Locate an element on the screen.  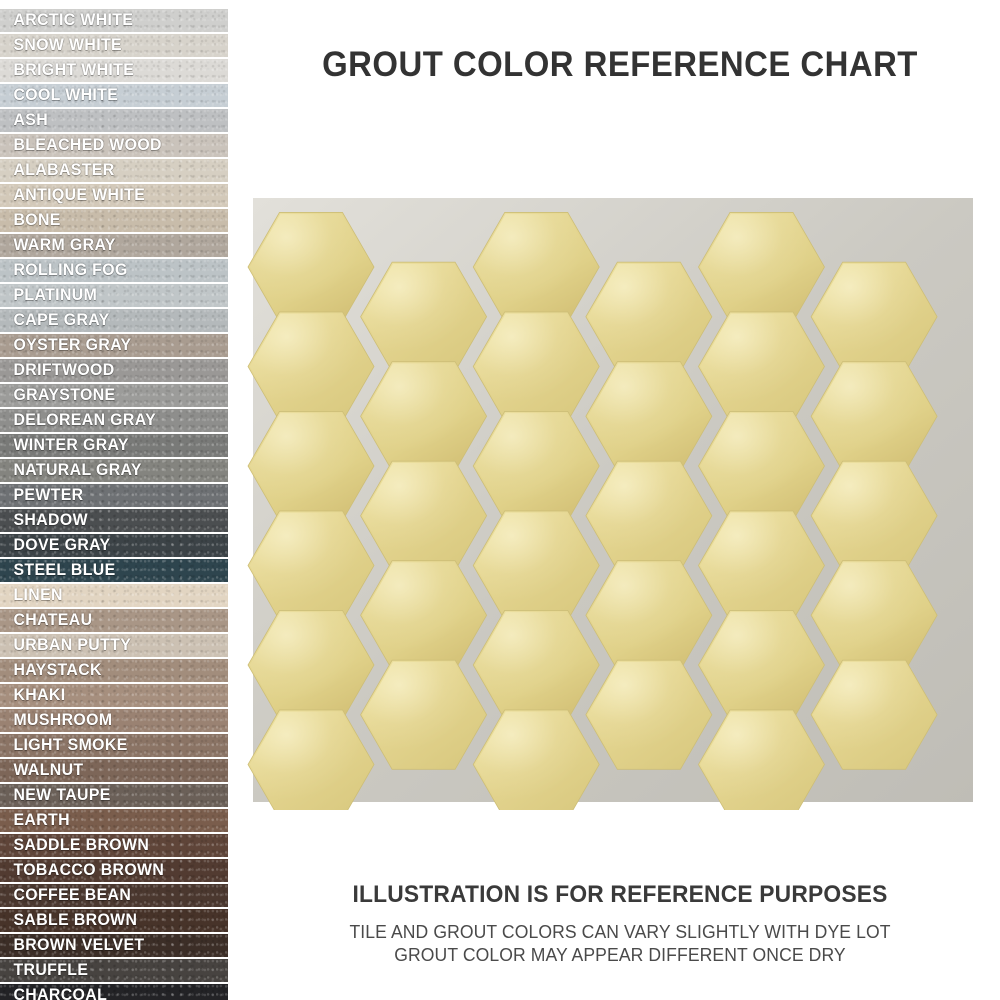
grout-swatch-row: TOBACCO BROWN is located at coordinates (114, 870).